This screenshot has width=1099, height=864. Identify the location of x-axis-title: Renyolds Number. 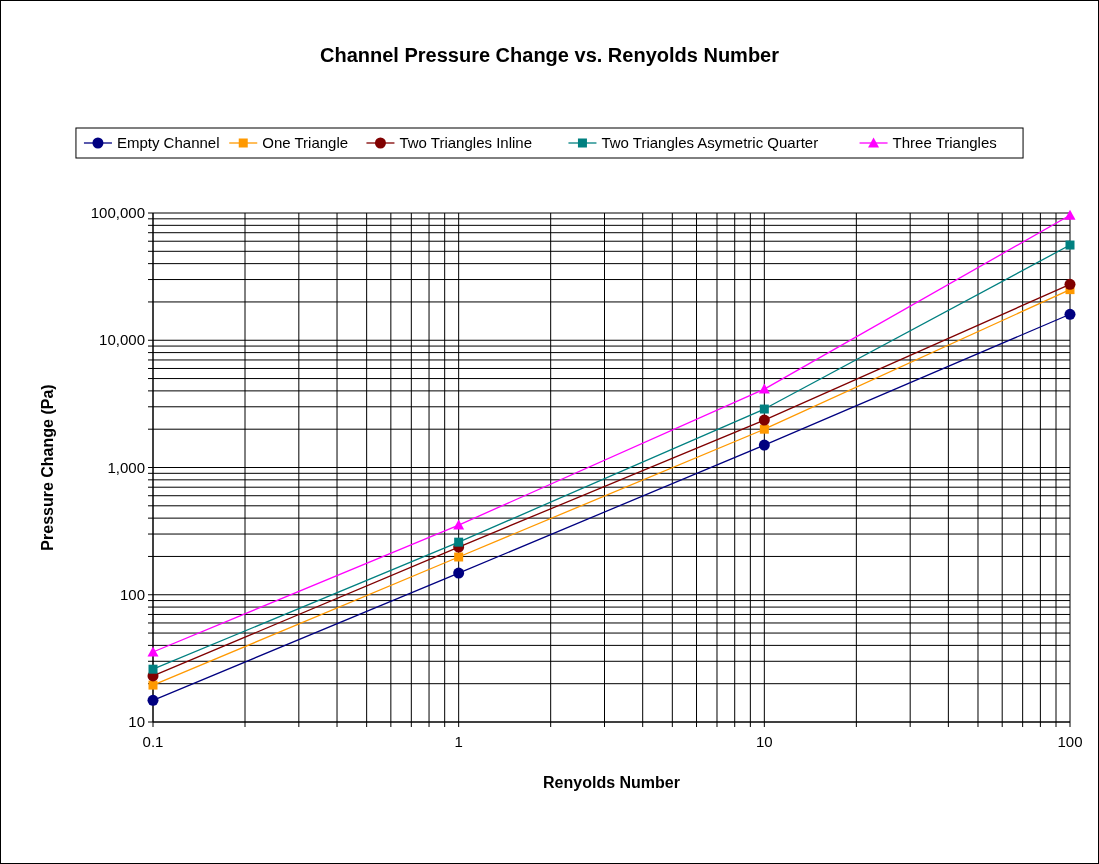
(611, 782).